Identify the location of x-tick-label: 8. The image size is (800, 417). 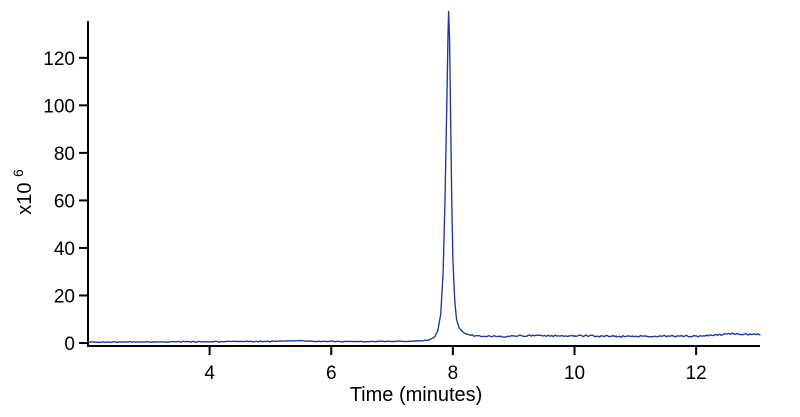
(453, 373).